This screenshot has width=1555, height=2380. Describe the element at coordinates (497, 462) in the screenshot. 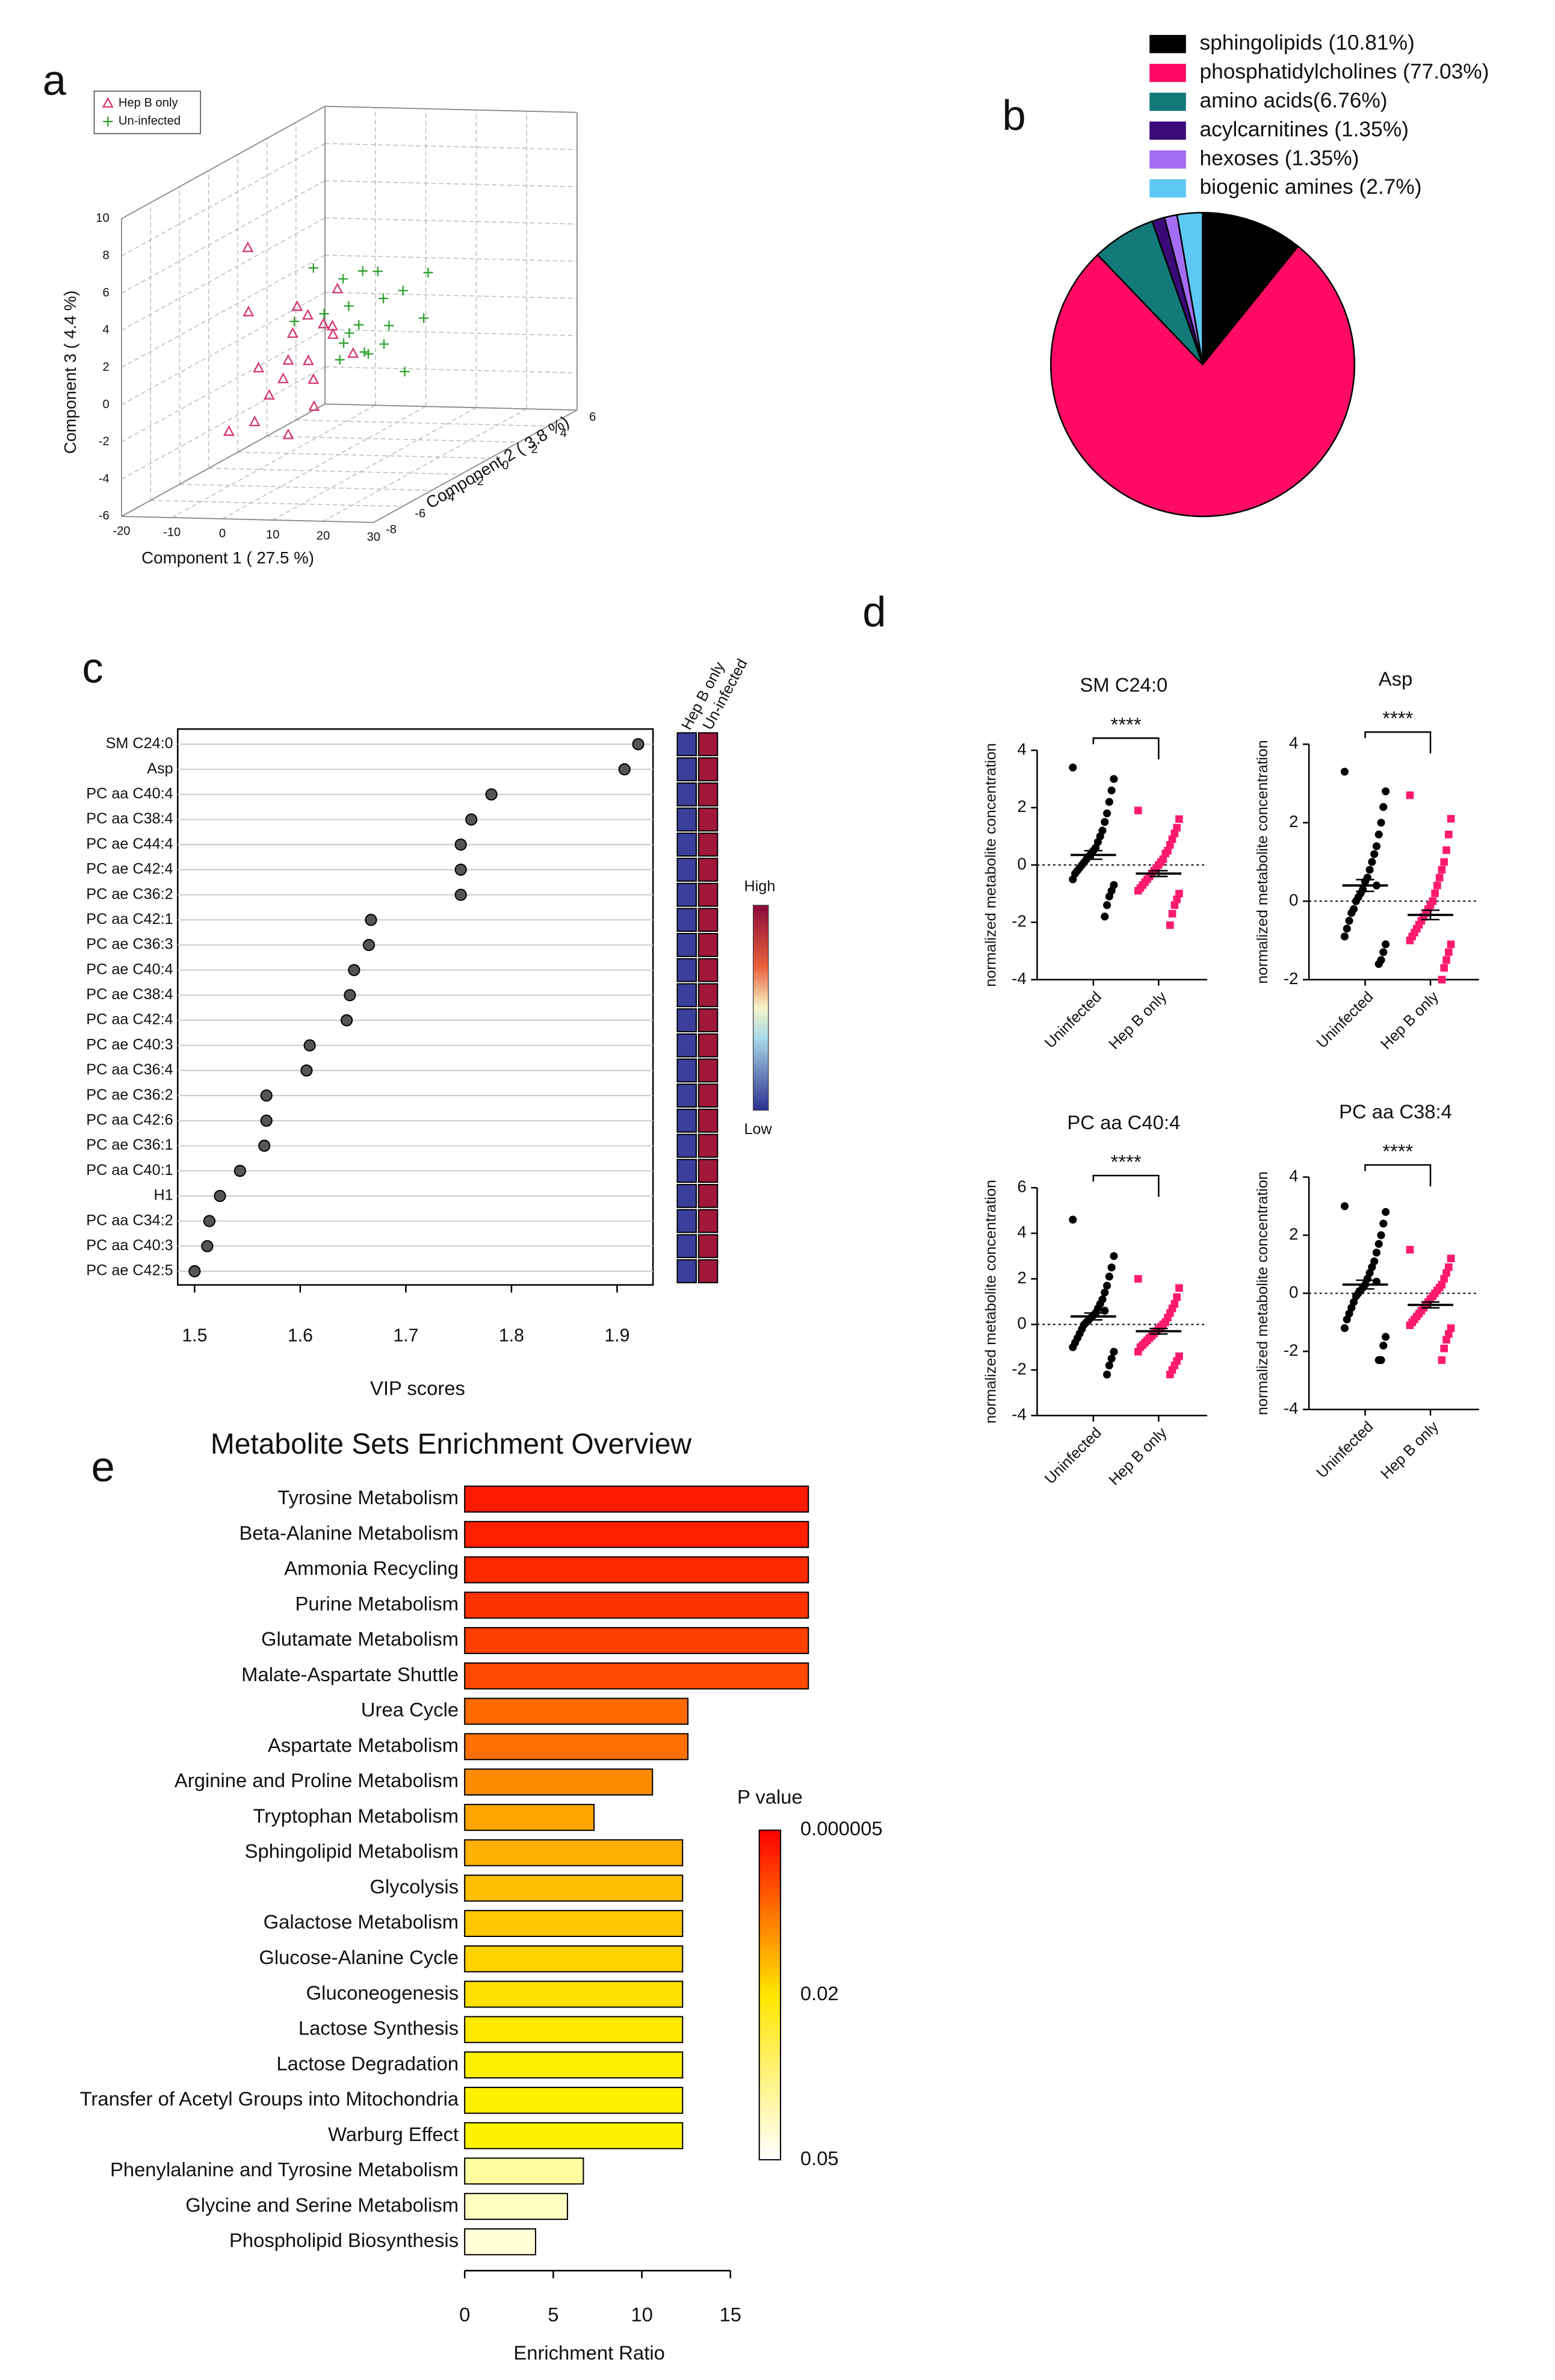

I see `y-axis-label: Component 2 ( 3.8 %)` at that location.